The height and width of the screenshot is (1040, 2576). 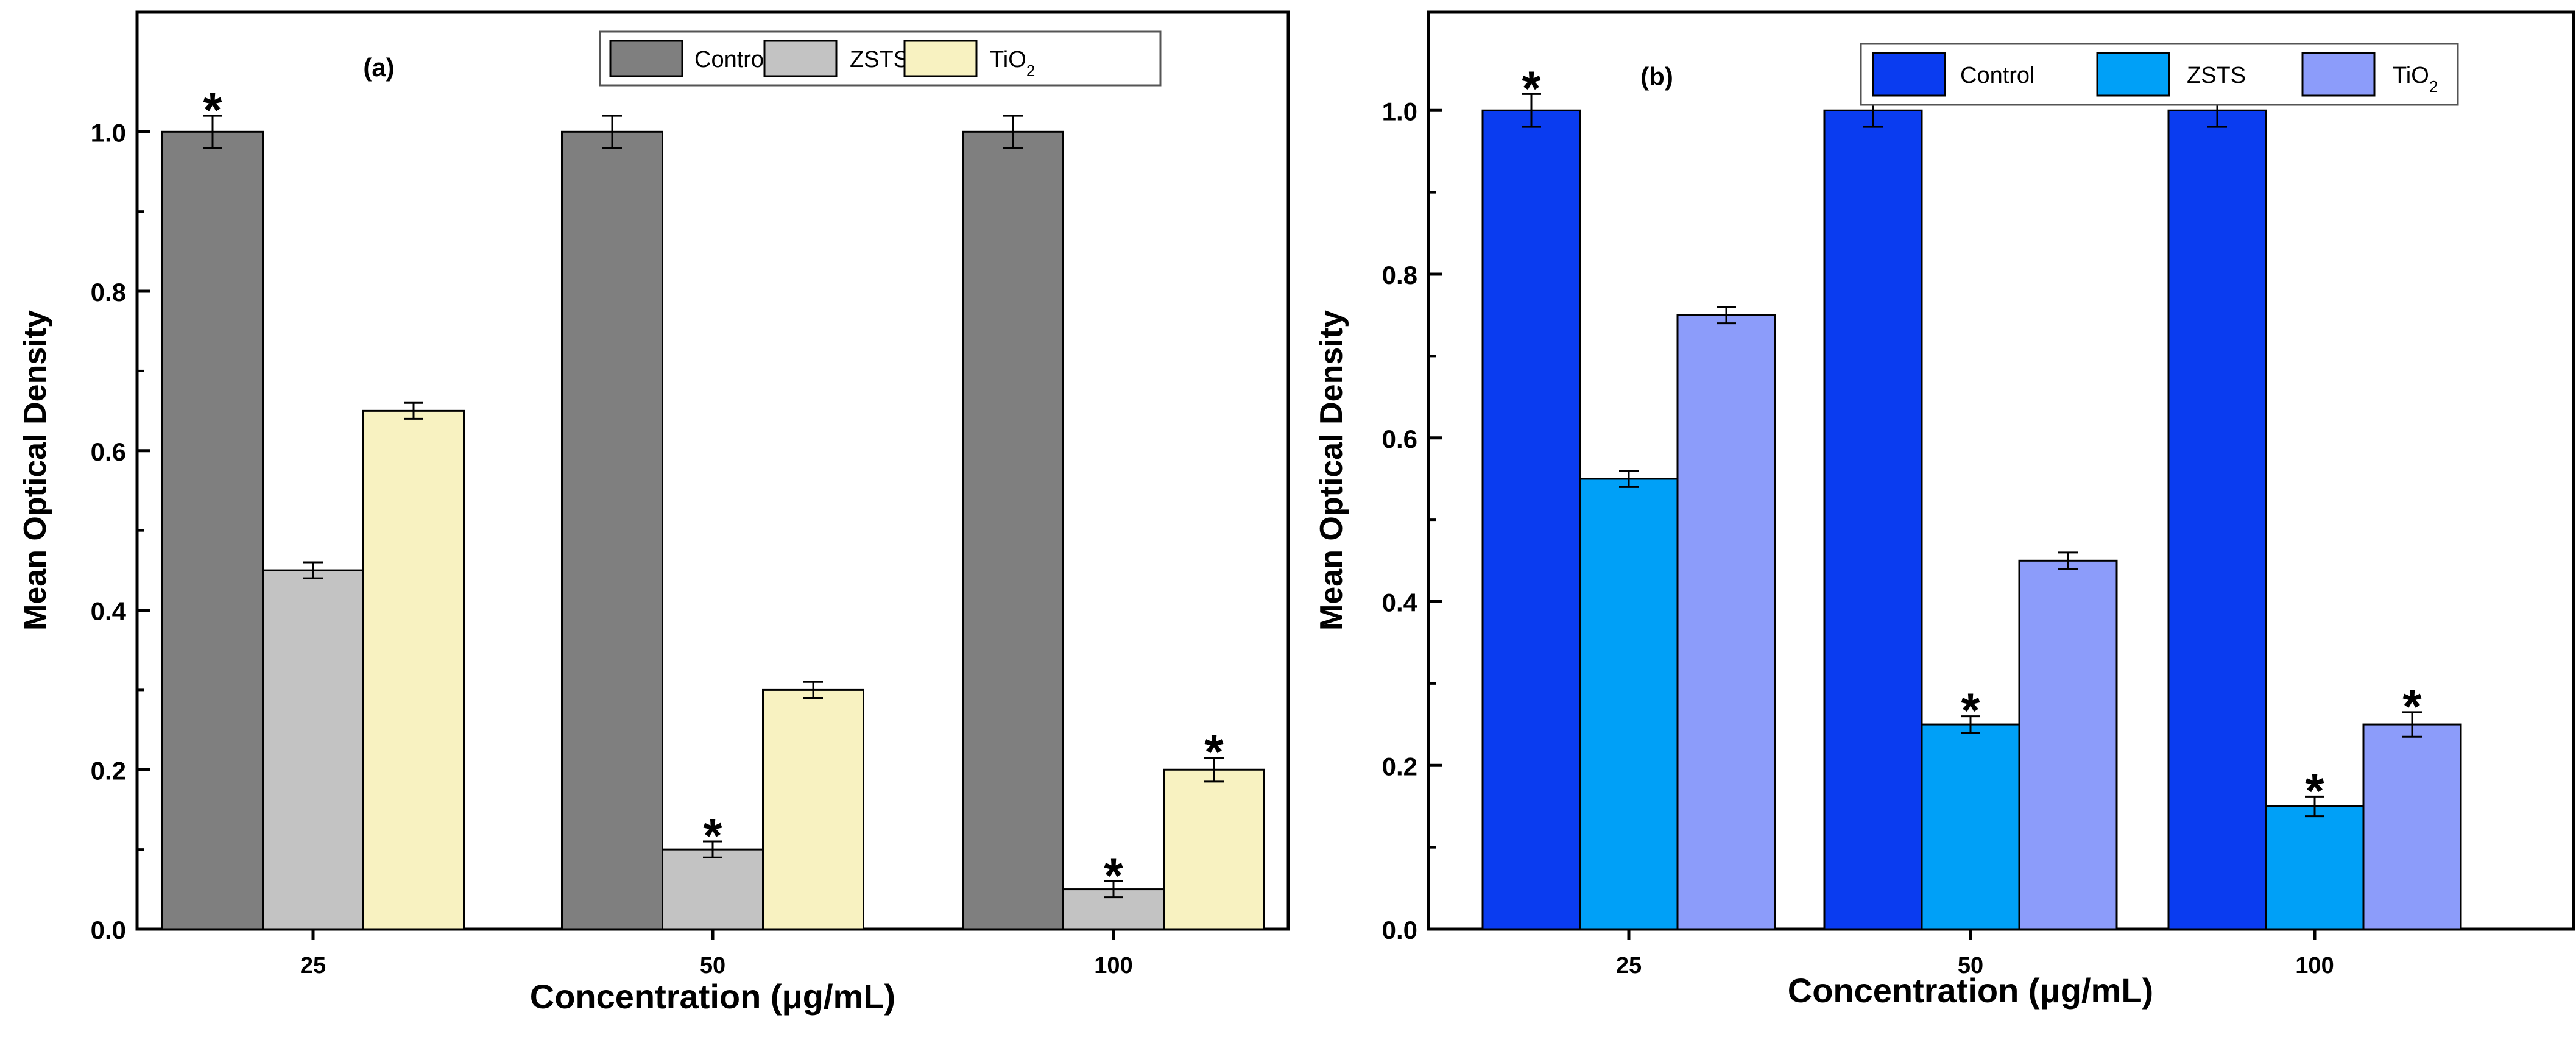 I want to click on legend-b: Control ZSTS TiO2, so click(x=2159, y=74).